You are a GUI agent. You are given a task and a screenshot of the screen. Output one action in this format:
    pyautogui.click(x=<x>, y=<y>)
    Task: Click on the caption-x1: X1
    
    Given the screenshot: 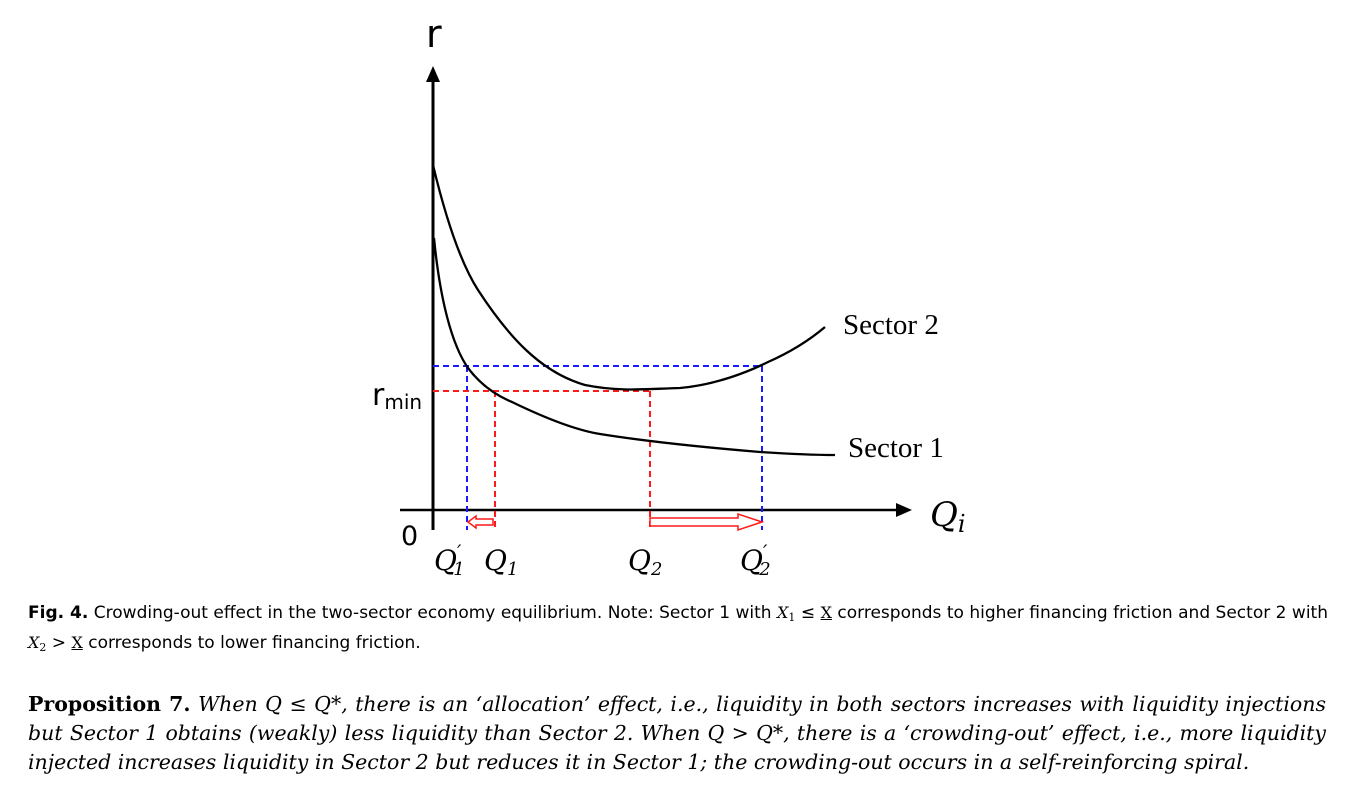 What is the action you would take?
    pyautogui.click(x=786, y=613)
    